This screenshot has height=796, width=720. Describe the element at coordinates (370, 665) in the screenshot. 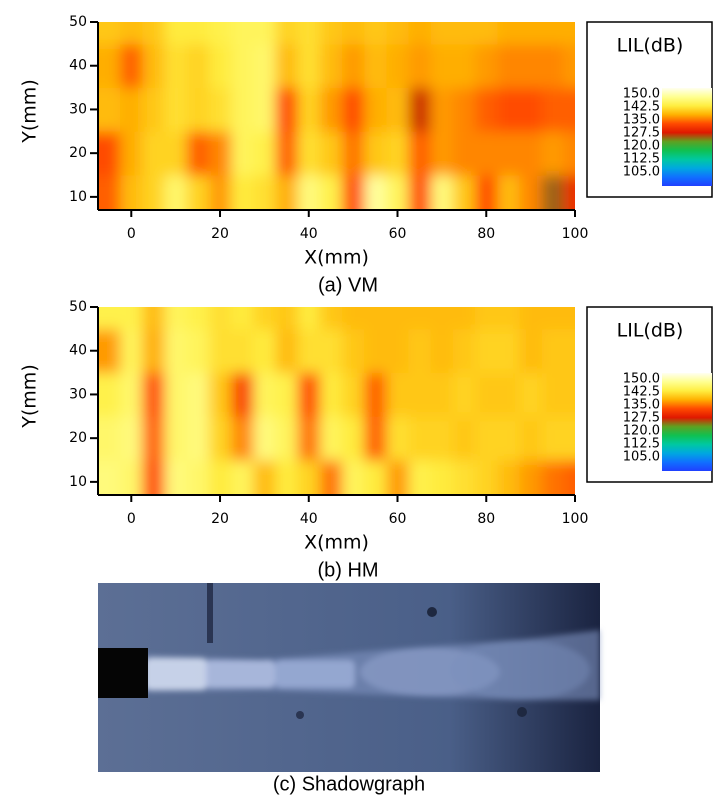

I see `jet` at that location.